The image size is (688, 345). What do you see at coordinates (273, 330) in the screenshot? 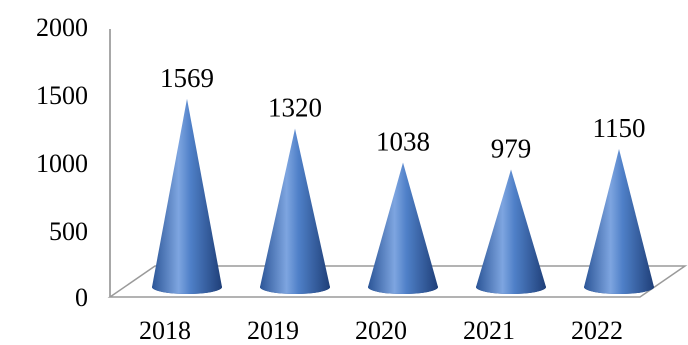
I see `x-tick-label: 2019` at bounding box center [273, 330].